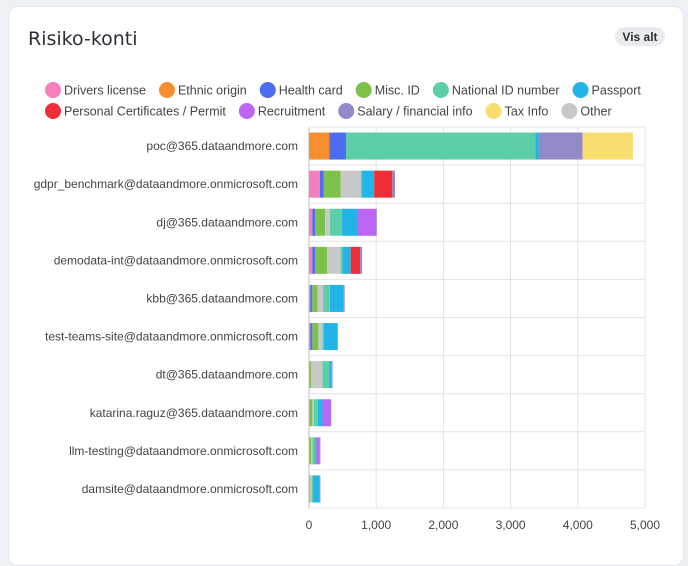 The height and width of the screenshot is (566, 688). Describe the element at coordinates (511, 525) in the screenshot. I see `x-tick-label: 3,000` at that location.